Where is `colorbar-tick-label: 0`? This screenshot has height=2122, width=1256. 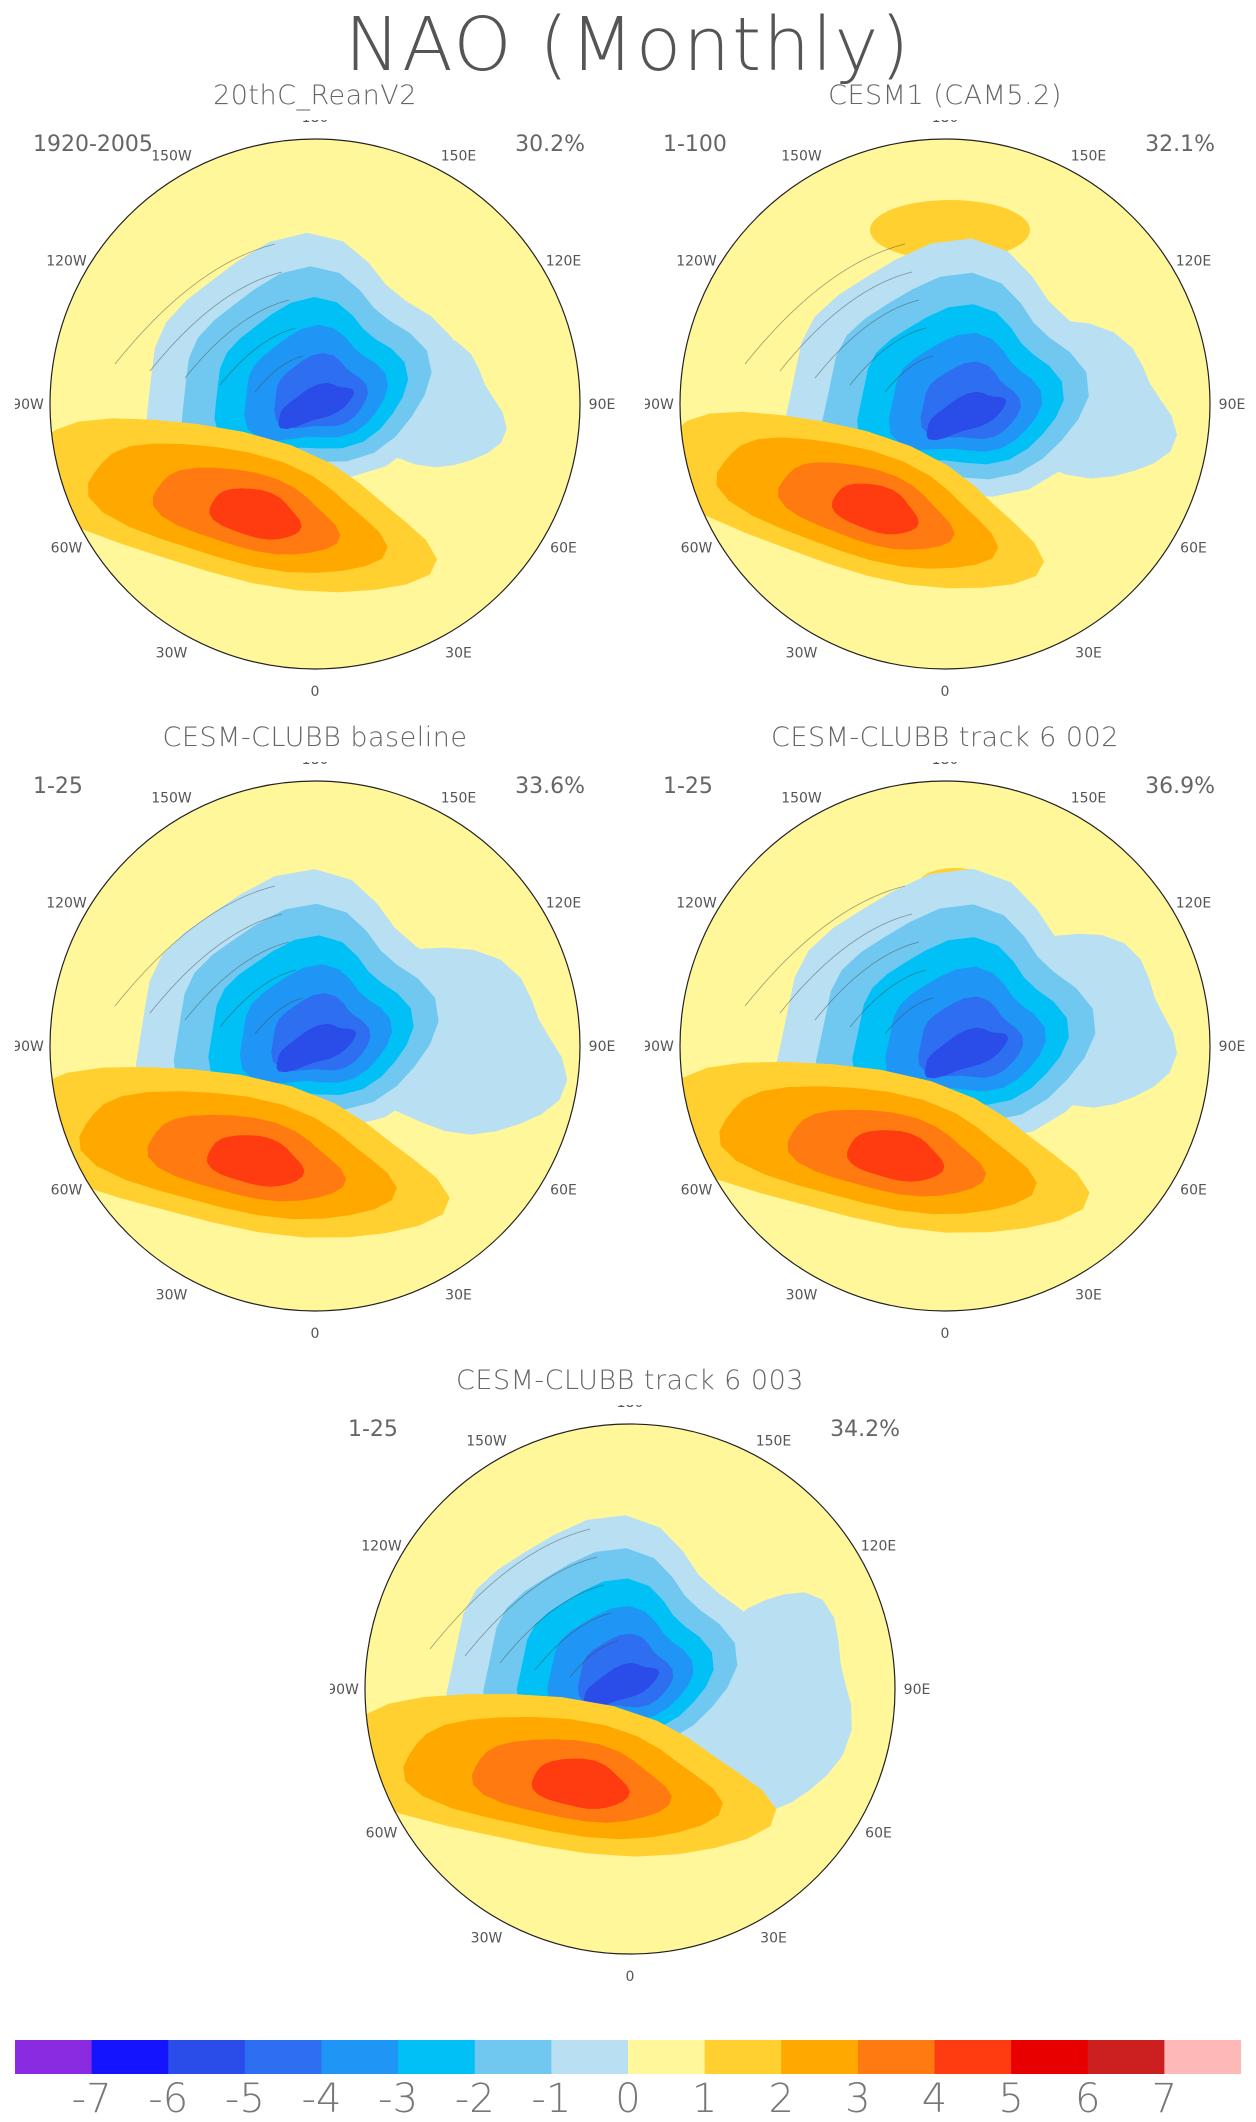
colorbar-tick-label: 0 is located at coordinates (628, 2099).